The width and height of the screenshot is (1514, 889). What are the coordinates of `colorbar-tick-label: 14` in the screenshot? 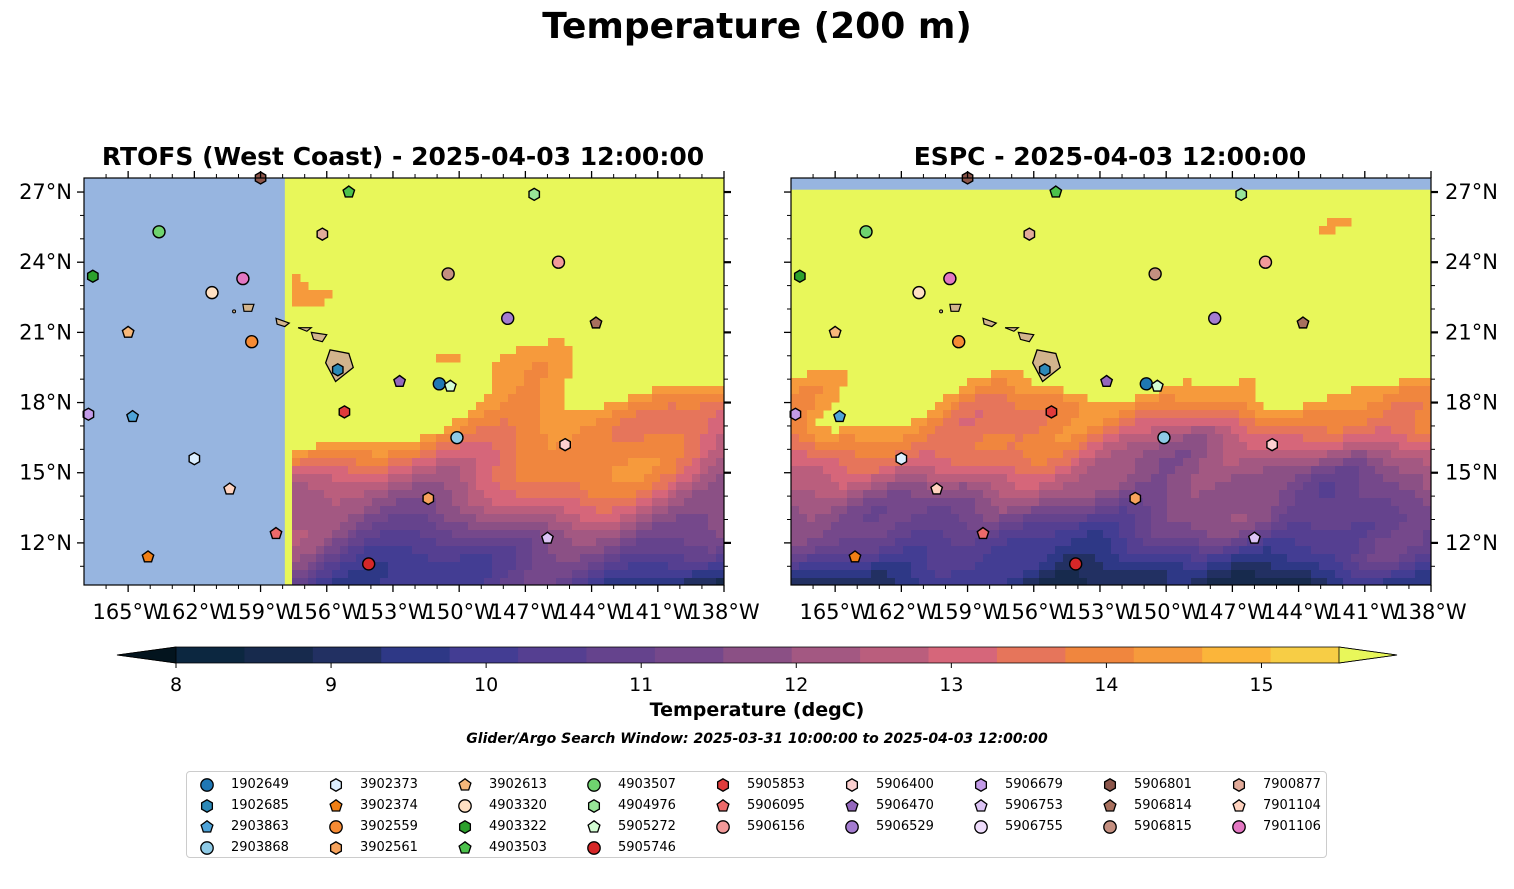 It's located at (1106, 685).